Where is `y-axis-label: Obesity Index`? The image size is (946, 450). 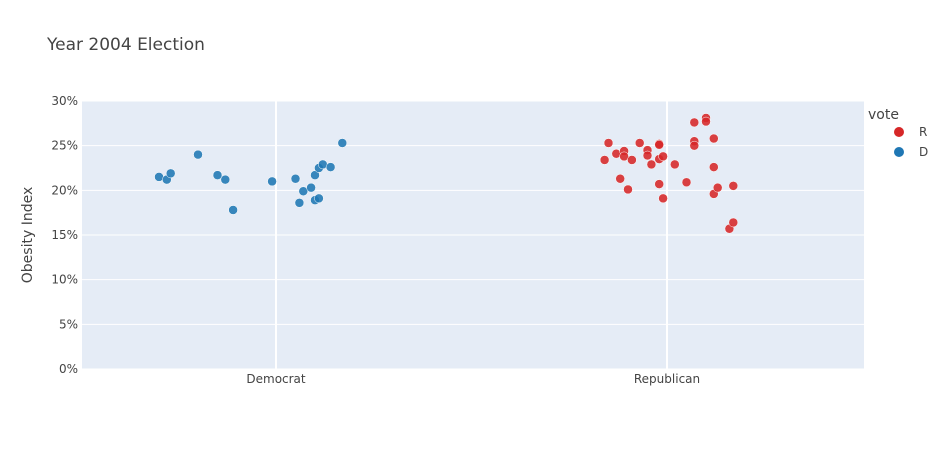
y-axis-label: Obesity Index is located at coordinates (28, 235).